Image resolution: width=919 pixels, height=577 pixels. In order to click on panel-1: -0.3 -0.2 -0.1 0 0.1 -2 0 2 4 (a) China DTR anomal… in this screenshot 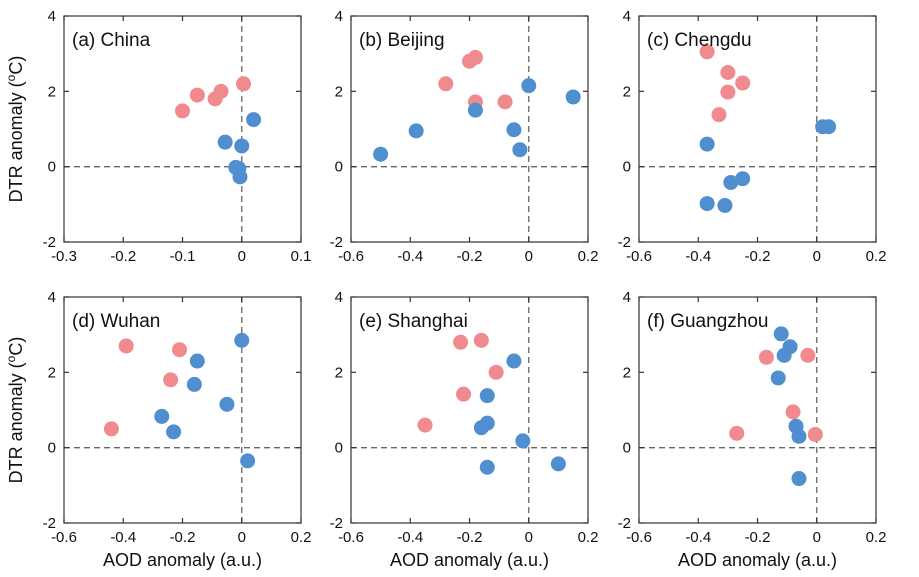, I will do `click(157, 136)`.